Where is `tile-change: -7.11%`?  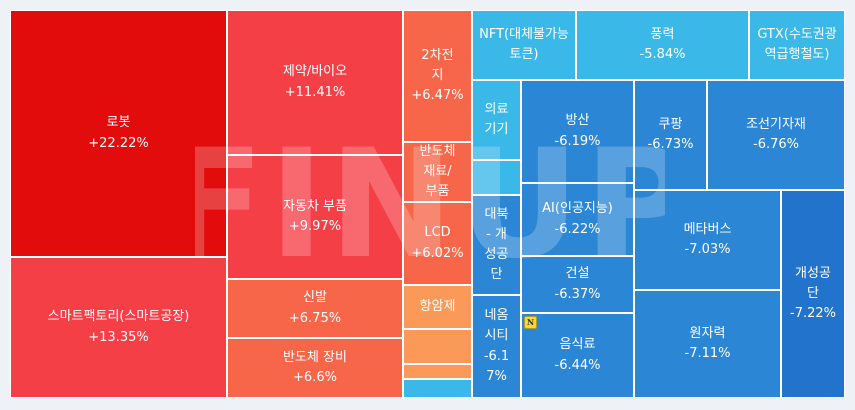 tile-change: -7.11% is located at coordinates (707, 353).